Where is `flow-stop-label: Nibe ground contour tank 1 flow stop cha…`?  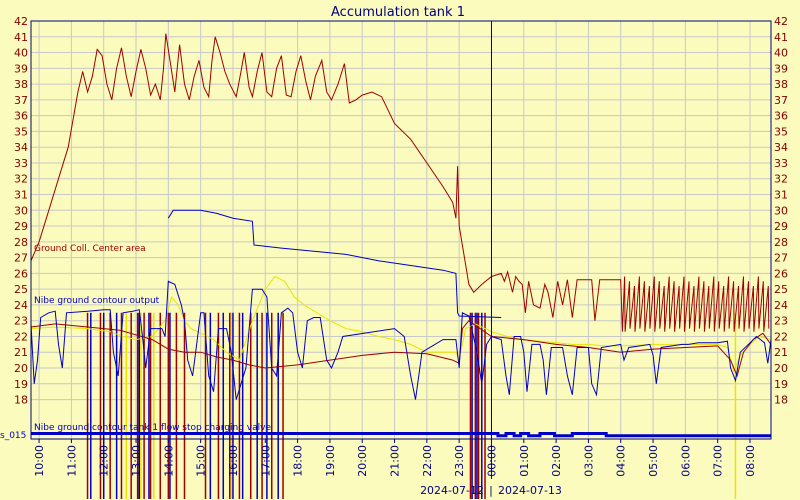
flow-stop-label: Nibe ground contour tank 1 flow stop cha… is located at coordinates (152, 428).